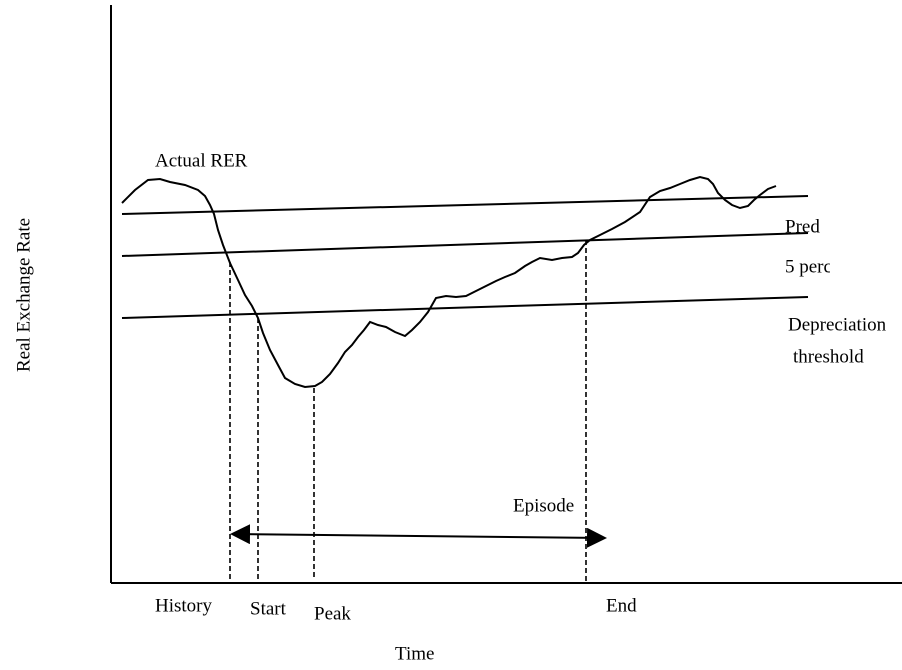 This screenshot has height=670, width=902. What do you see at coordinates (465, 244) in the screenshot?
I see `five-percent-line` at bounding box center [465, 244].